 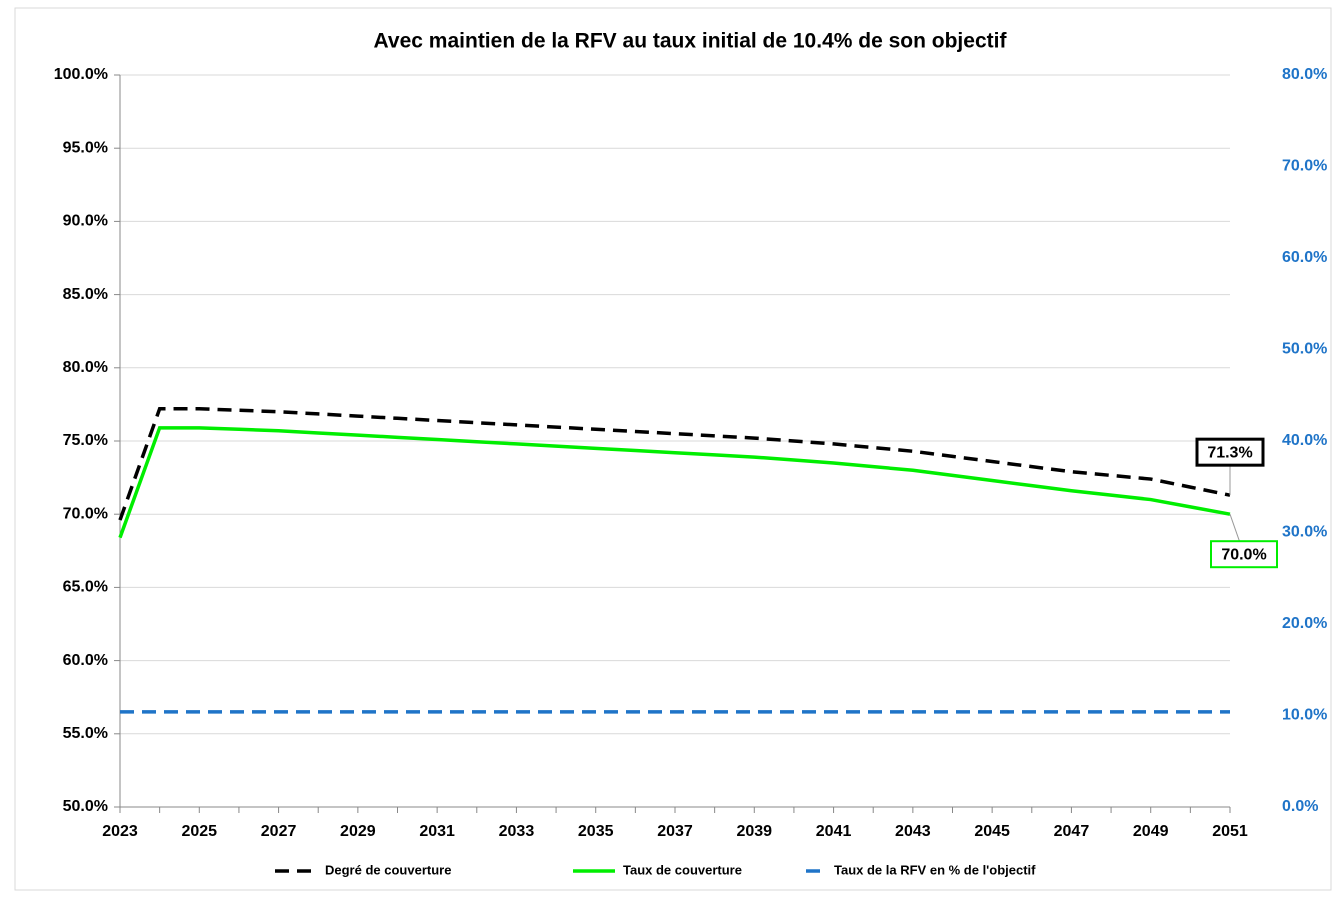 I want to click on x-tick-label: 2027, so click(x=279, y=831).